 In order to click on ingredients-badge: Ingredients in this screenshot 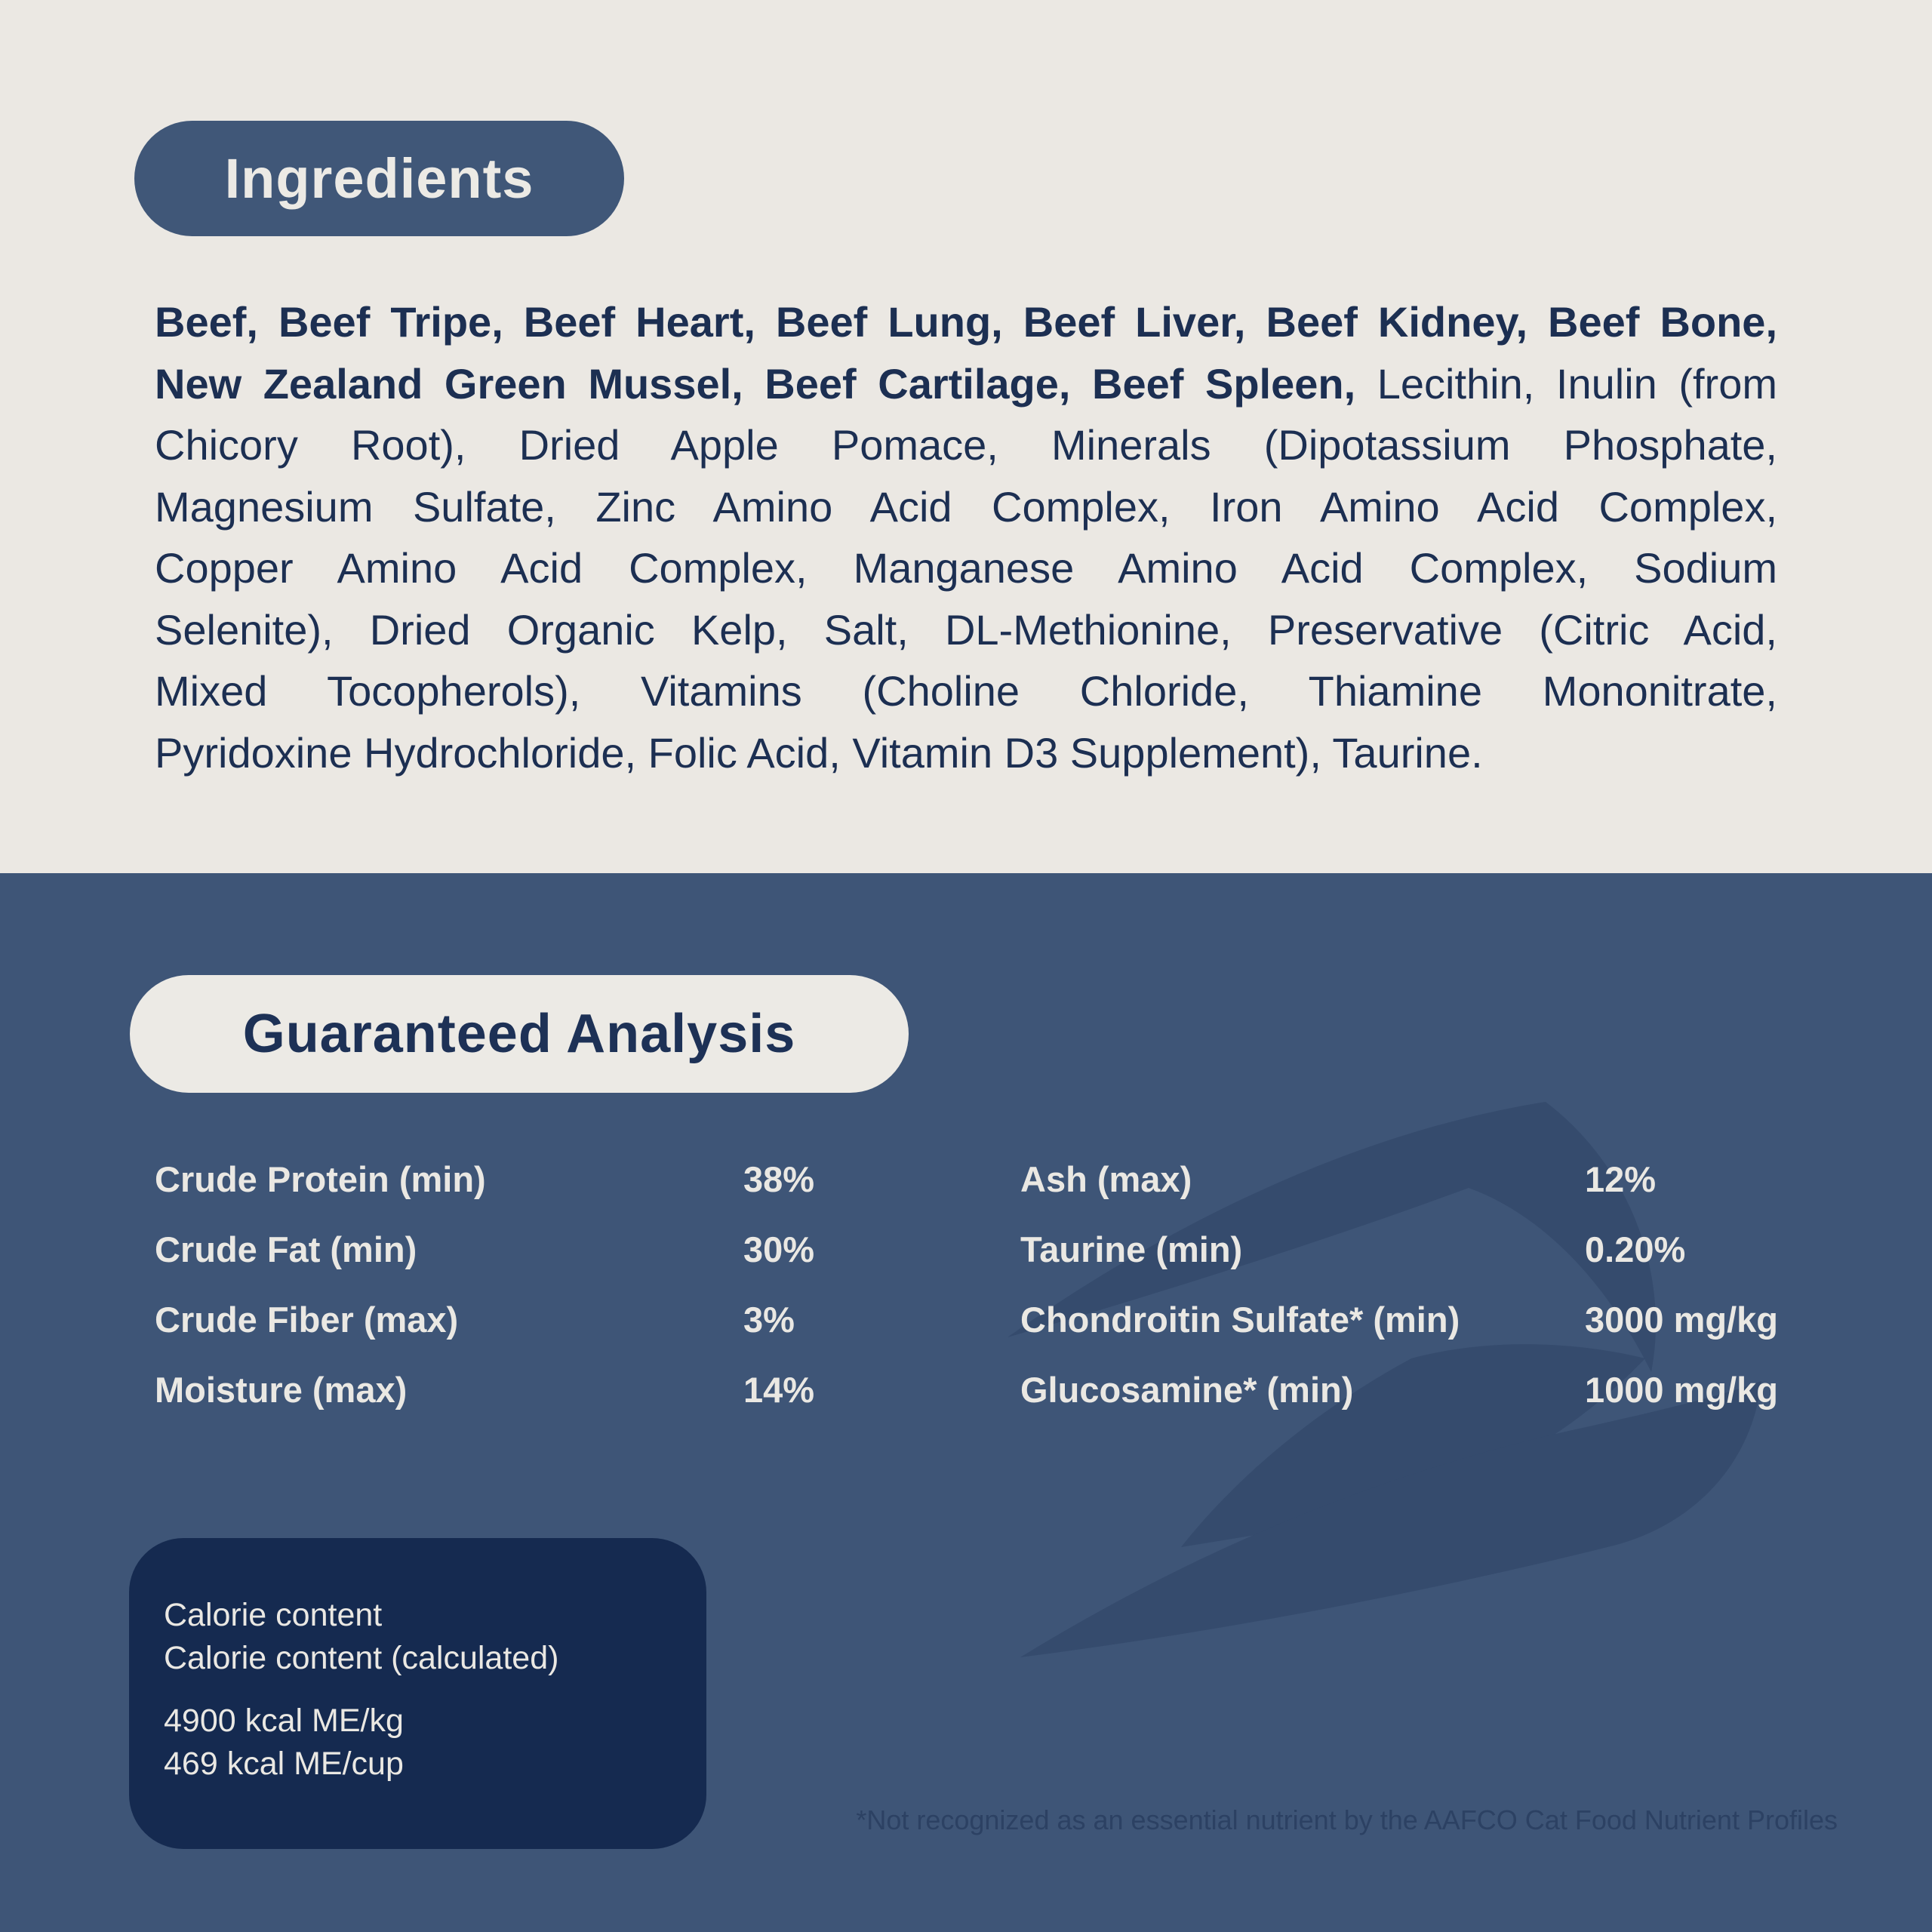, I will do `click(379, 178)`.